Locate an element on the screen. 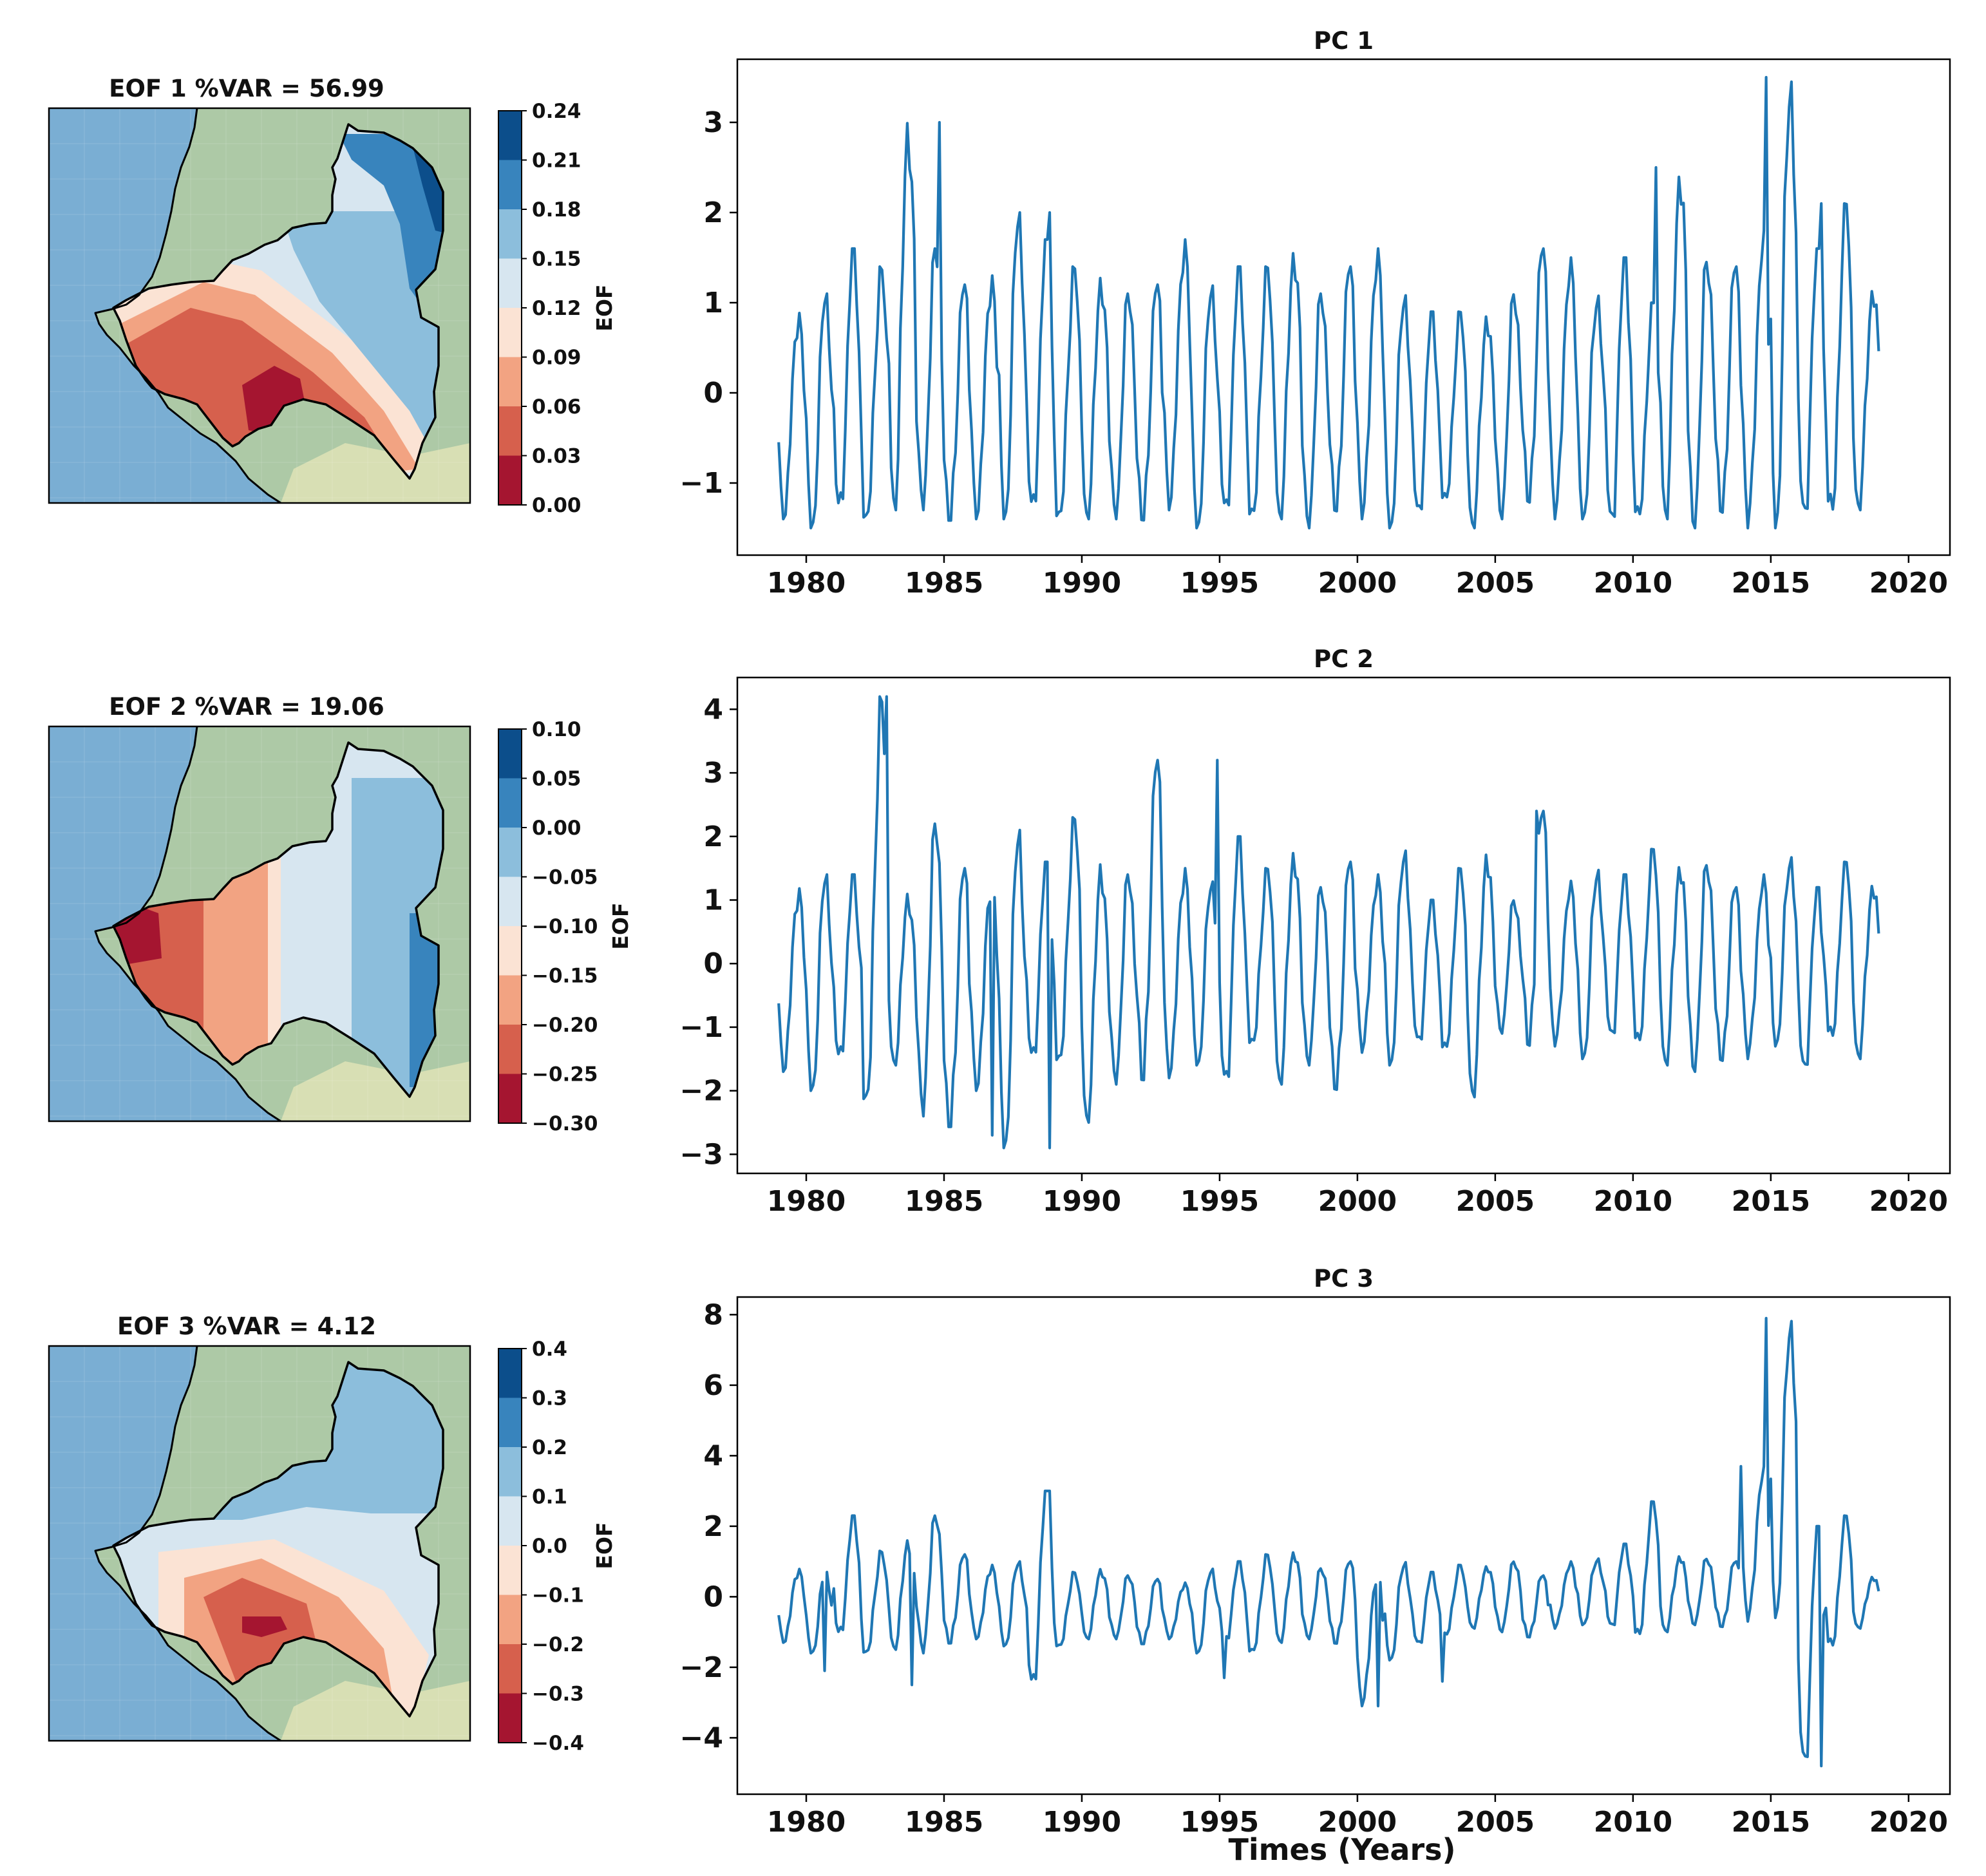 The height and width of the screenshot is (1876, 1986). colorbar-tick-label: −0.05 is located at coordinates (565, 877).